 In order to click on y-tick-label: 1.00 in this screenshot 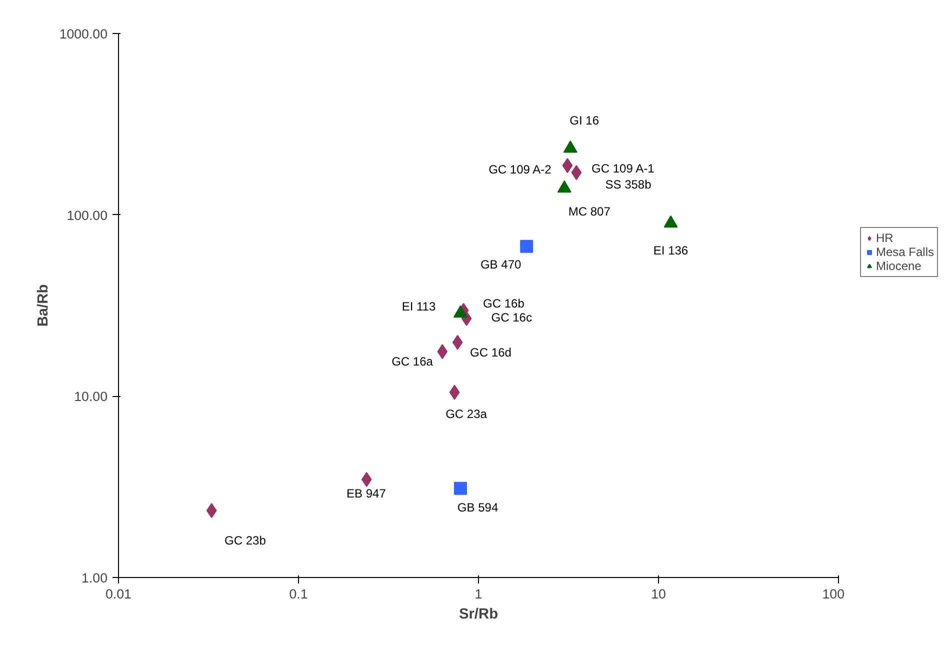, I will do `click(95, 578)`.